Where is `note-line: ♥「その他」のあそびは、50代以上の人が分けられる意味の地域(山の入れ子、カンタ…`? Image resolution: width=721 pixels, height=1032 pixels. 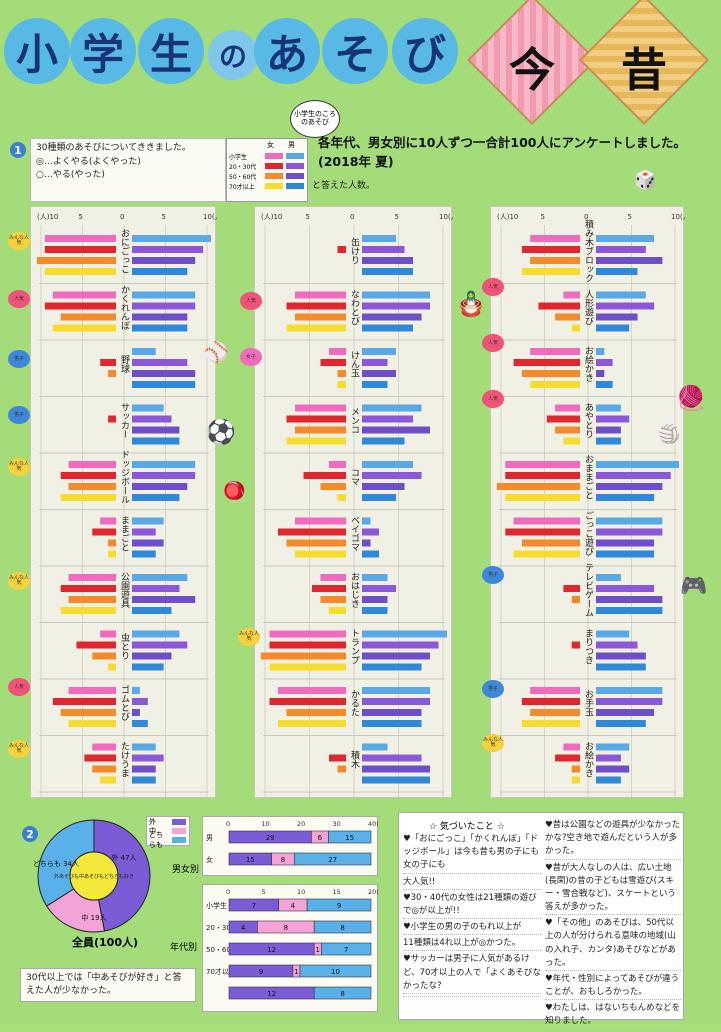
note-line: ♥「その他」のあそびは、50代以上の人が分けられる意味の地域(山の入れ子、カンタ… is located at coordinates (613, 944).